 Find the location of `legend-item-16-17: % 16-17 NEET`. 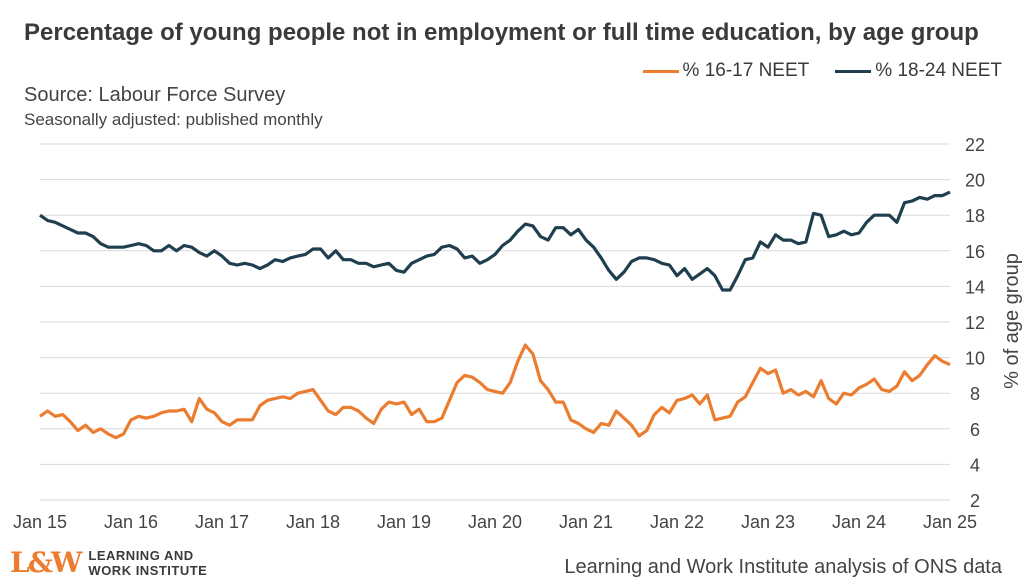

legend-item-16-17: % 16-17 NEET is located at coordinates (726, 71).